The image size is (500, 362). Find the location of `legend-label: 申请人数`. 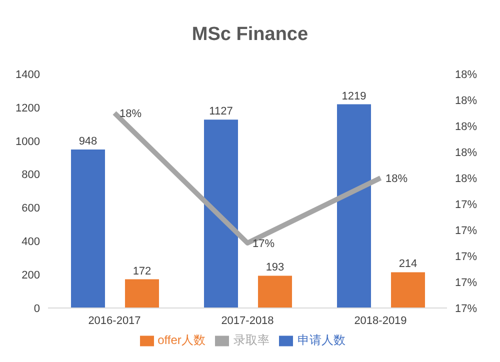

legend-label: 申请人数 is located at coordinates (321, 340).